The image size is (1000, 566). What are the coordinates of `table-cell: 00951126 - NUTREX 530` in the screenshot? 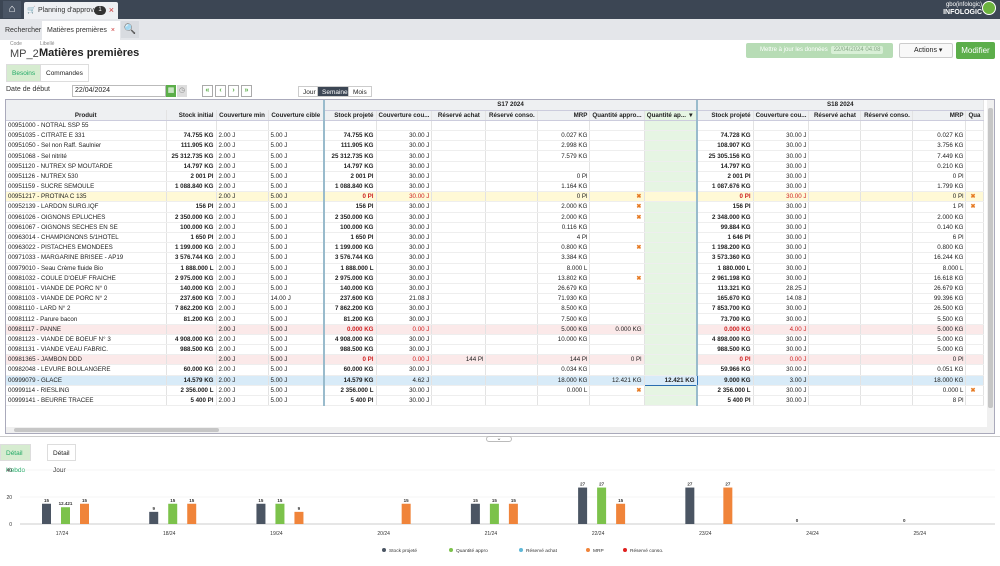 It's located at (86, 177).